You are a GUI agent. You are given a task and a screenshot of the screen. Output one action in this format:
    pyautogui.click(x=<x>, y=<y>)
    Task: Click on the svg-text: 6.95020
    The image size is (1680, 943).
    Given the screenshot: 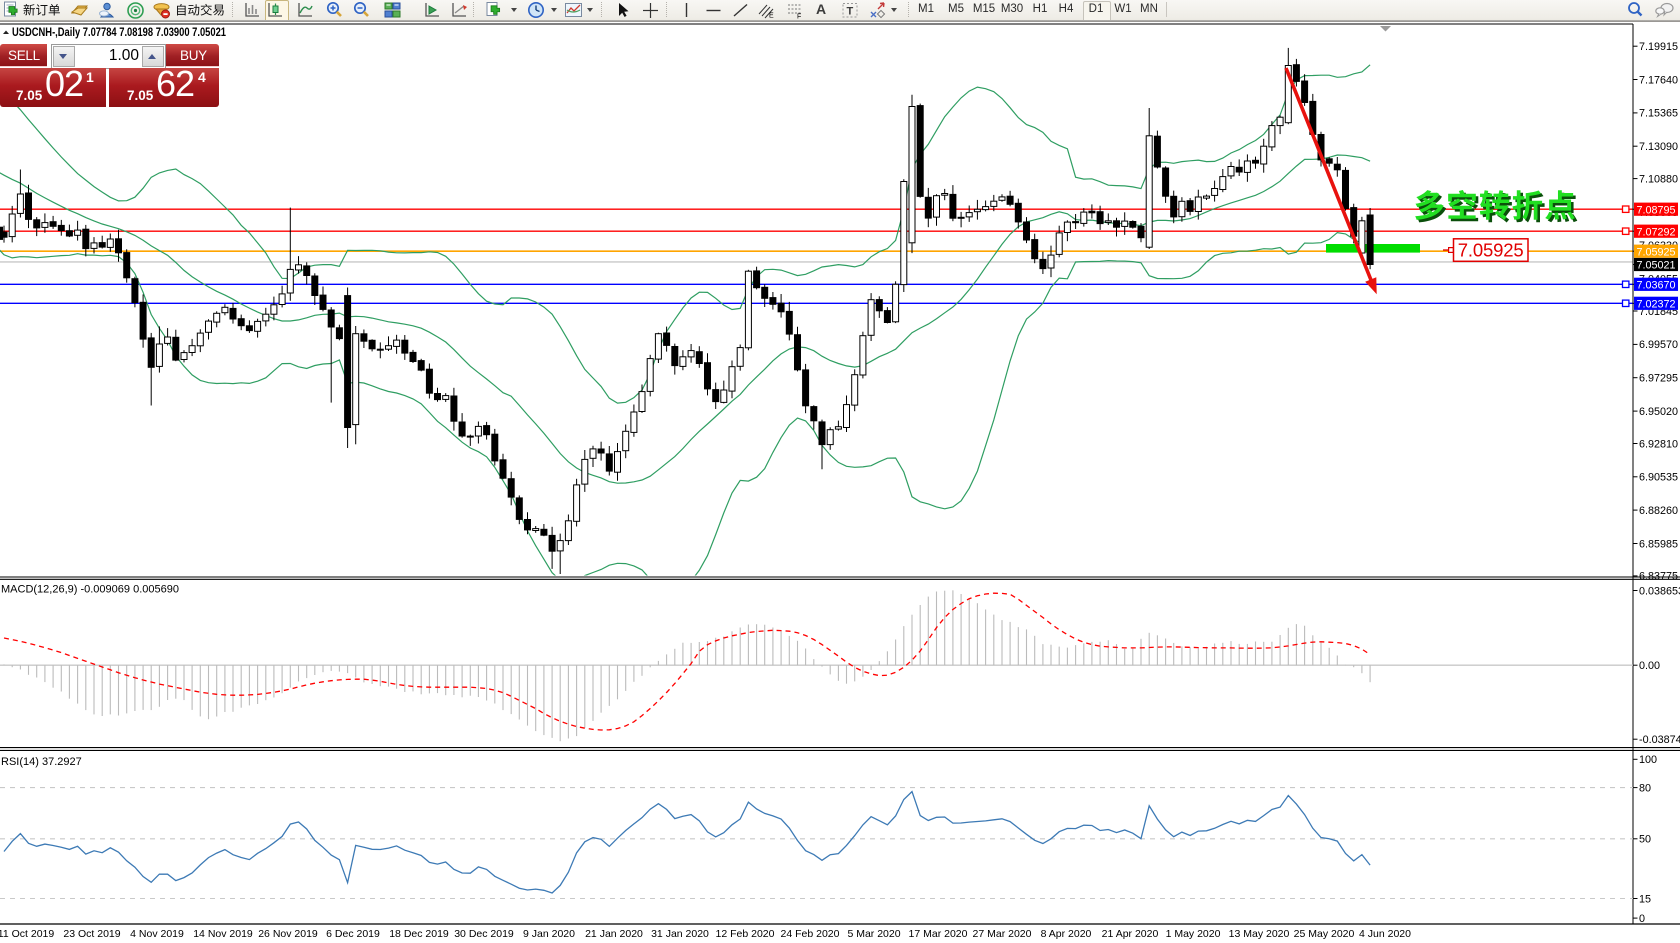 What is the action you would take?
    pyautogui.click(x=1658, y=412)
    